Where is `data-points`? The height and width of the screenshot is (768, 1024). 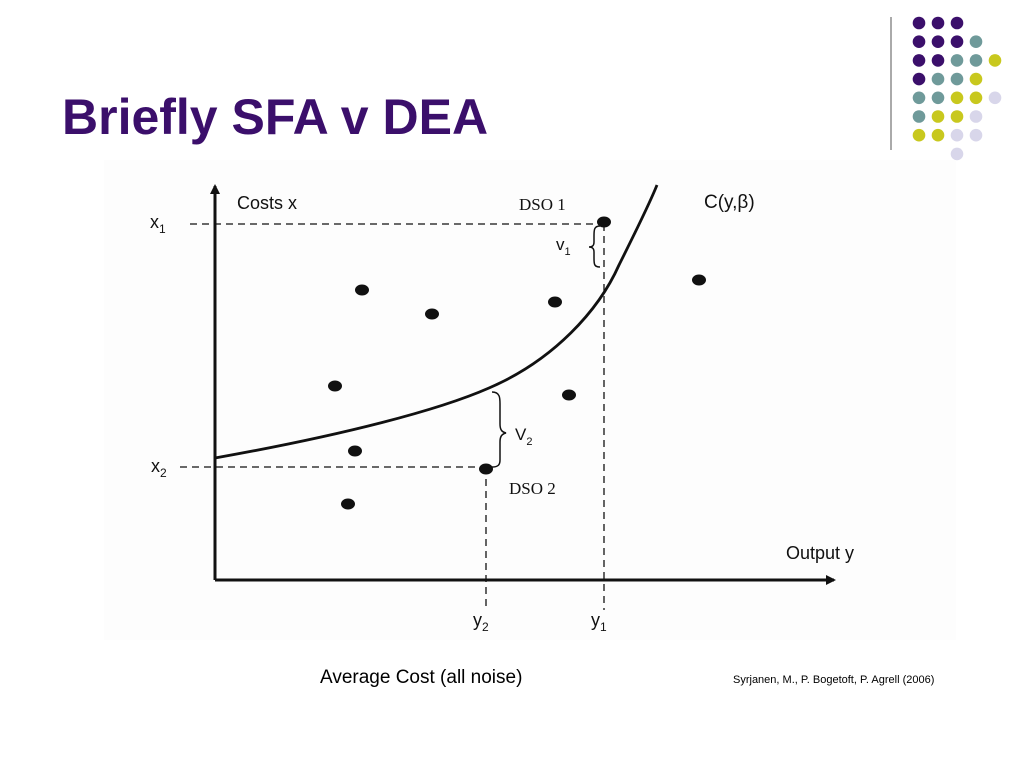 data-points is located at coordinates (517, 363).